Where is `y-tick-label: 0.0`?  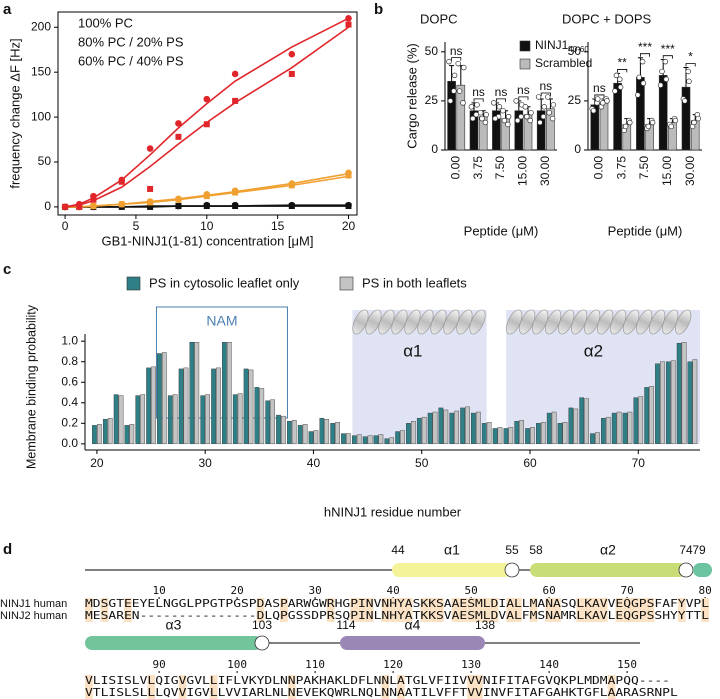 y-tick-label: 0.0 is located at coordinates (69, 443).